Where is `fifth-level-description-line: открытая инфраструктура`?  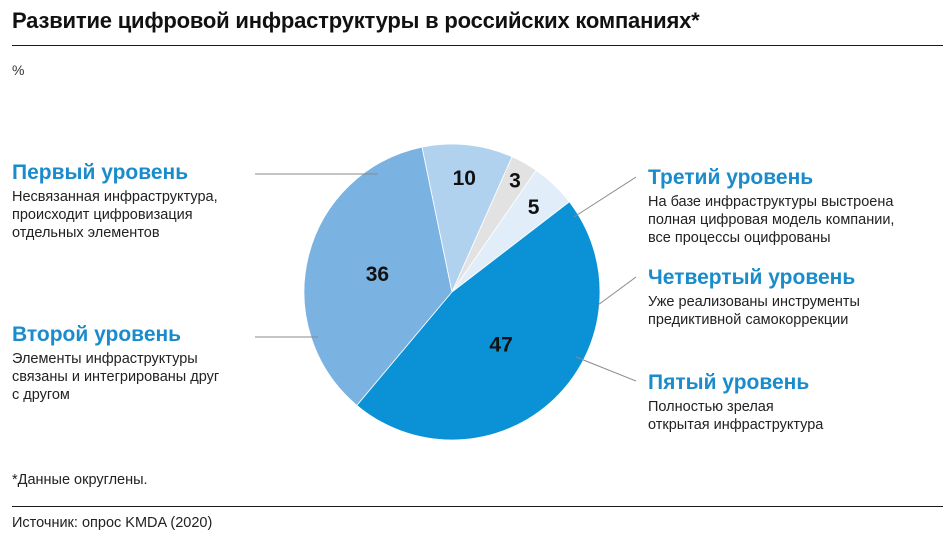
fifth-level-description-line: открытая инфраструктура is located at coordinates (736, 425).